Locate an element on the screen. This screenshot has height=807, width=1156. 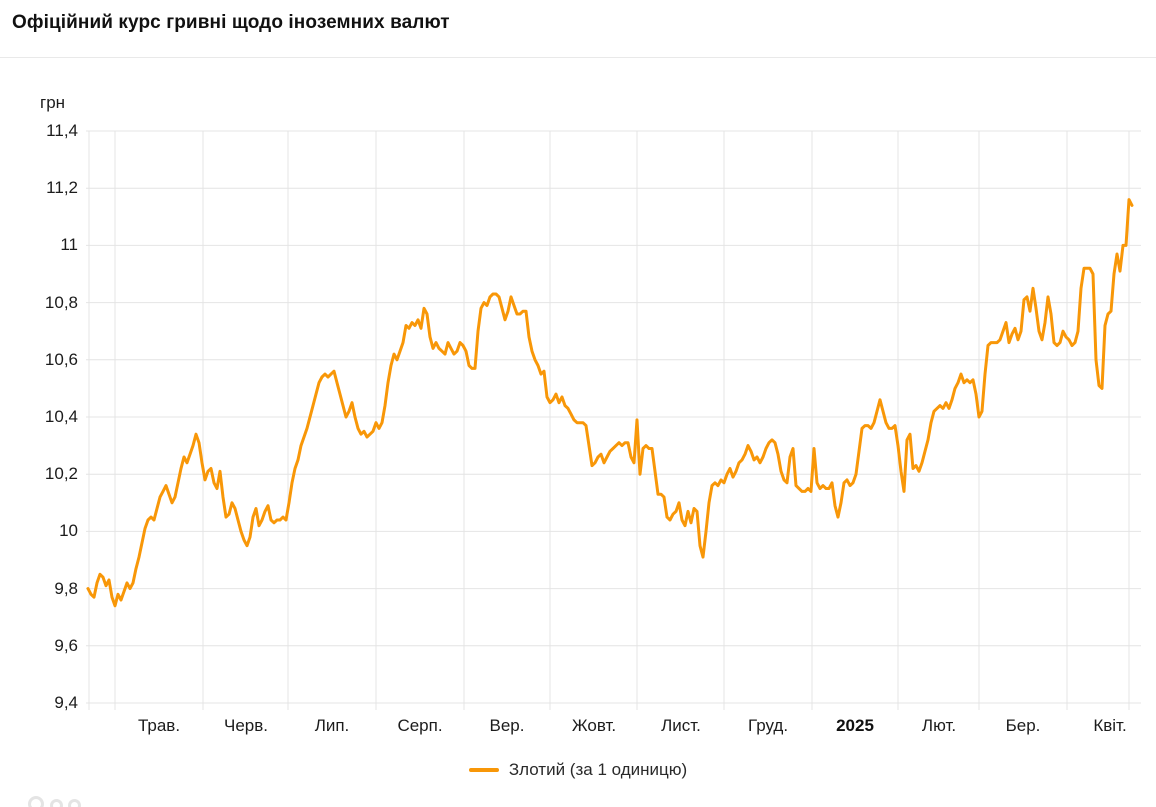
x-tick-label: Трав. is located at coordinates (159, 725).